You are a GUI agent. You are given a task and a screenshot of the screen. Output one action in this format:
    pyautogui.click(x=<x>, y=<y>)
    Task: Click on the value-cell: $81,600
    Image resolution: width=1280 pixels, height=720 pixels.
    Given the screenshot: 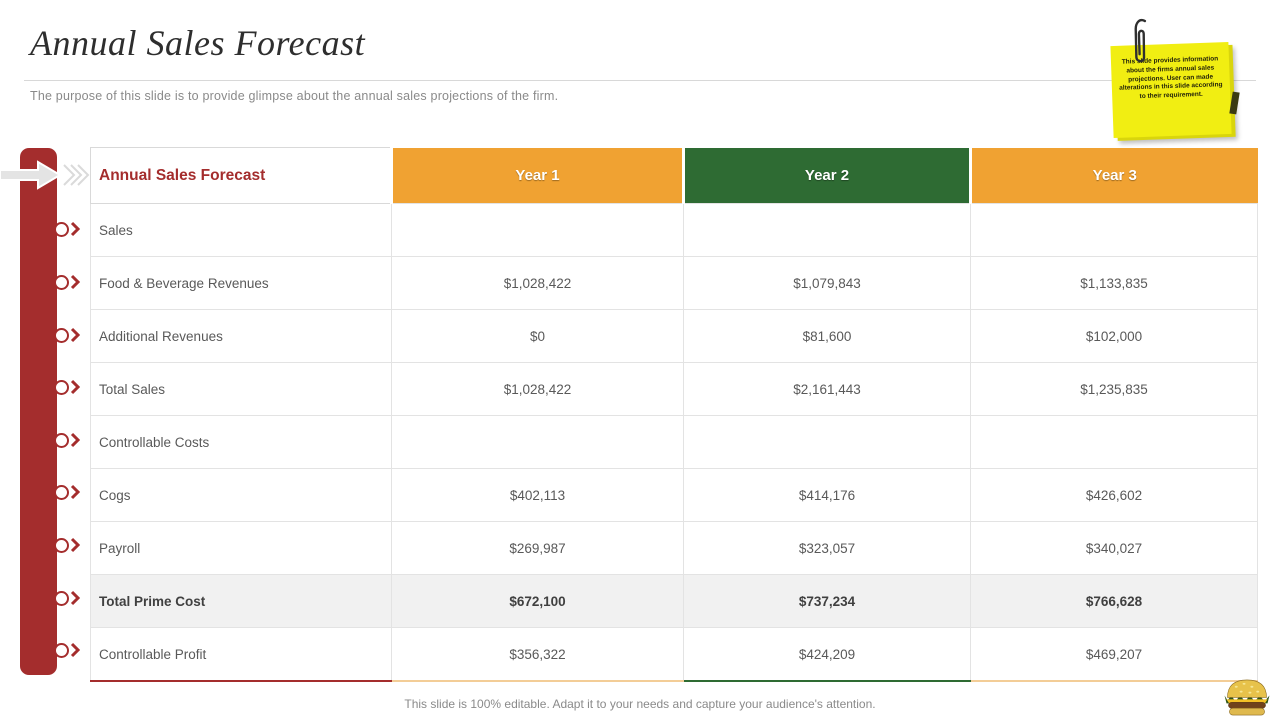 What is the action you would take?
    pyautogui.click(x=827, y=336)
    